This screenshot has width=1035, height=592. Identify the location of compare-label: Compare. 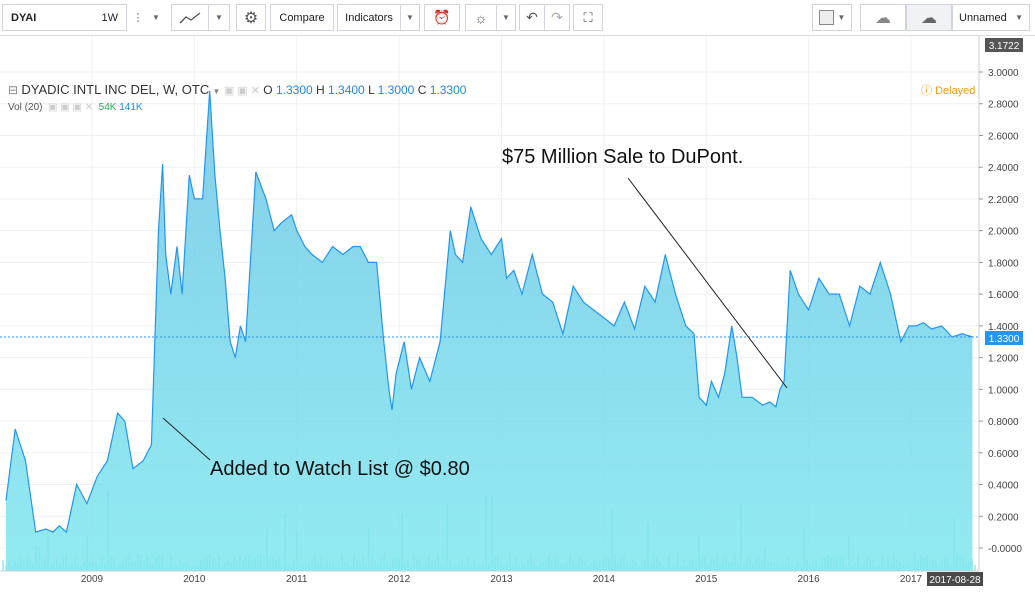
(302, 17).